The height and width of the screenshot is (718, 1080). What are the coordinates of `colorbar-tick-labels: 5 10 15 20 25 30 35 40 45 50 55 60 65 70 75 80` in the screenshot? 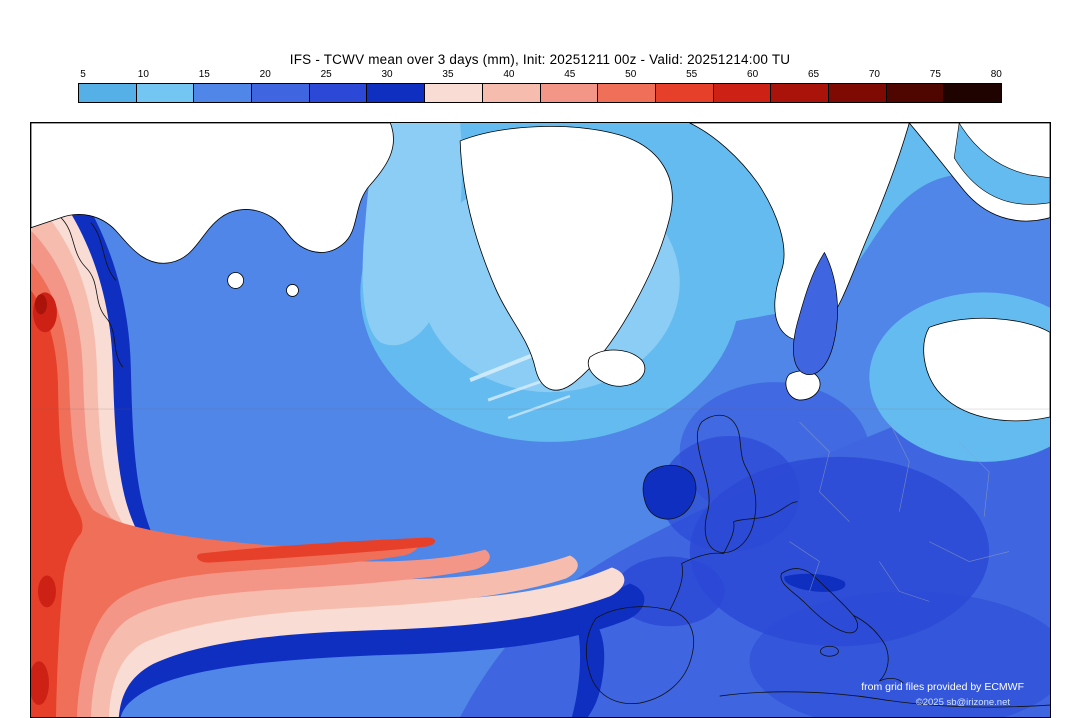 It's located at (540, 74).